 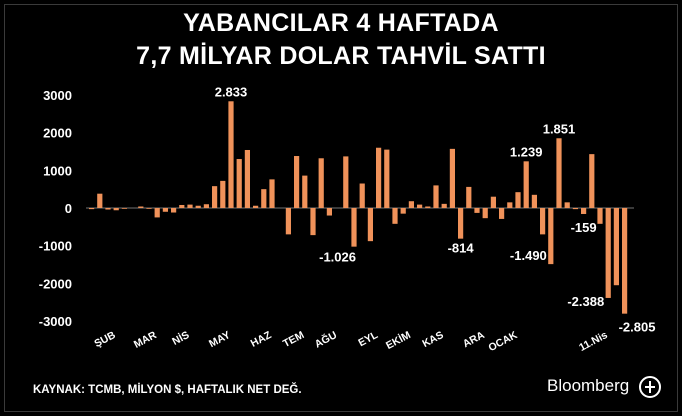 I want to click on chart-title-line1: YABANCILAR 4 HAFTADA, so click(x=341, y=23).